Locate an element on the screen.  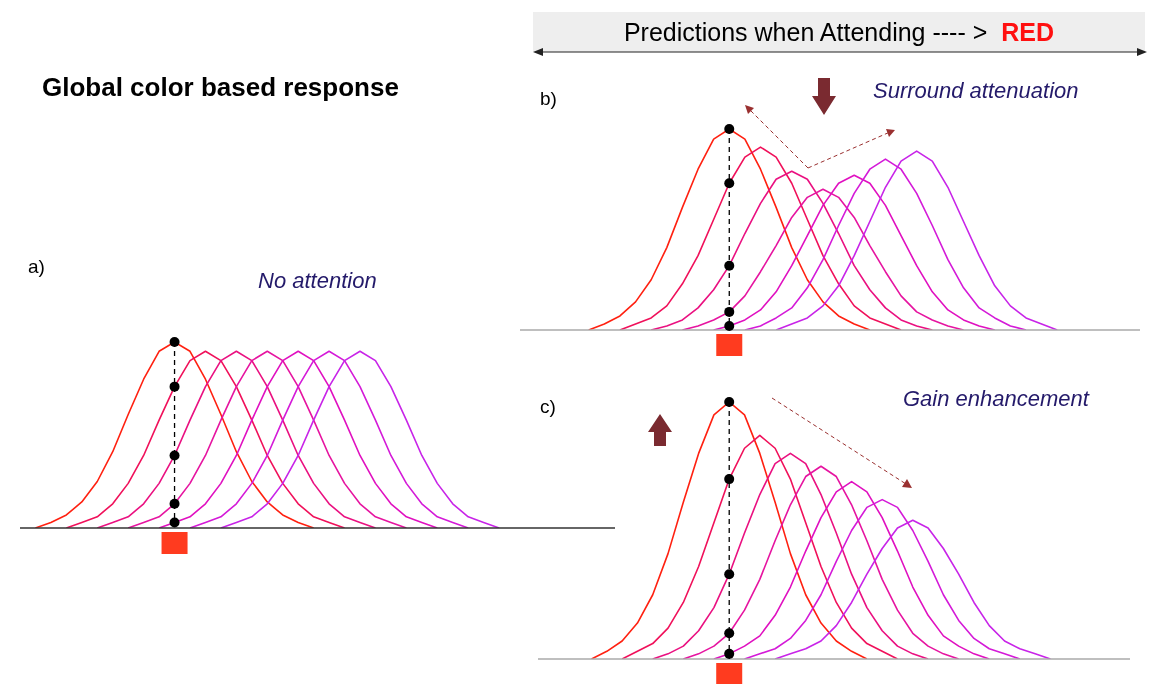
text: a) is located at coordinates (36, 267).